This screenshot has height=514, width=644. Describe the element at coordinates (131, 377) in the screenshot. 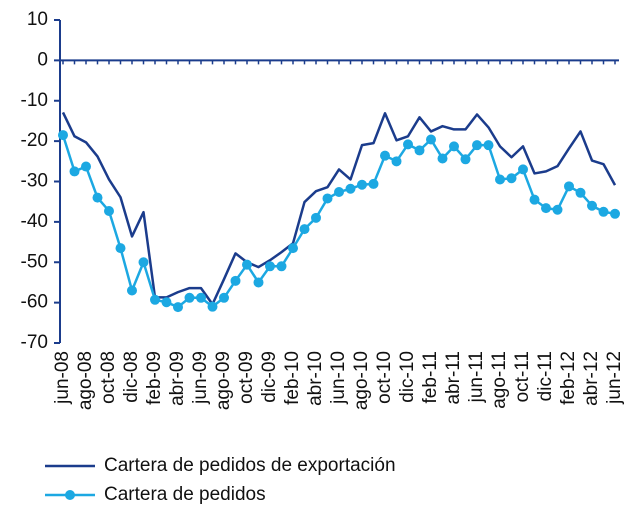

I see `x-tick-label: dic-08` at that location.